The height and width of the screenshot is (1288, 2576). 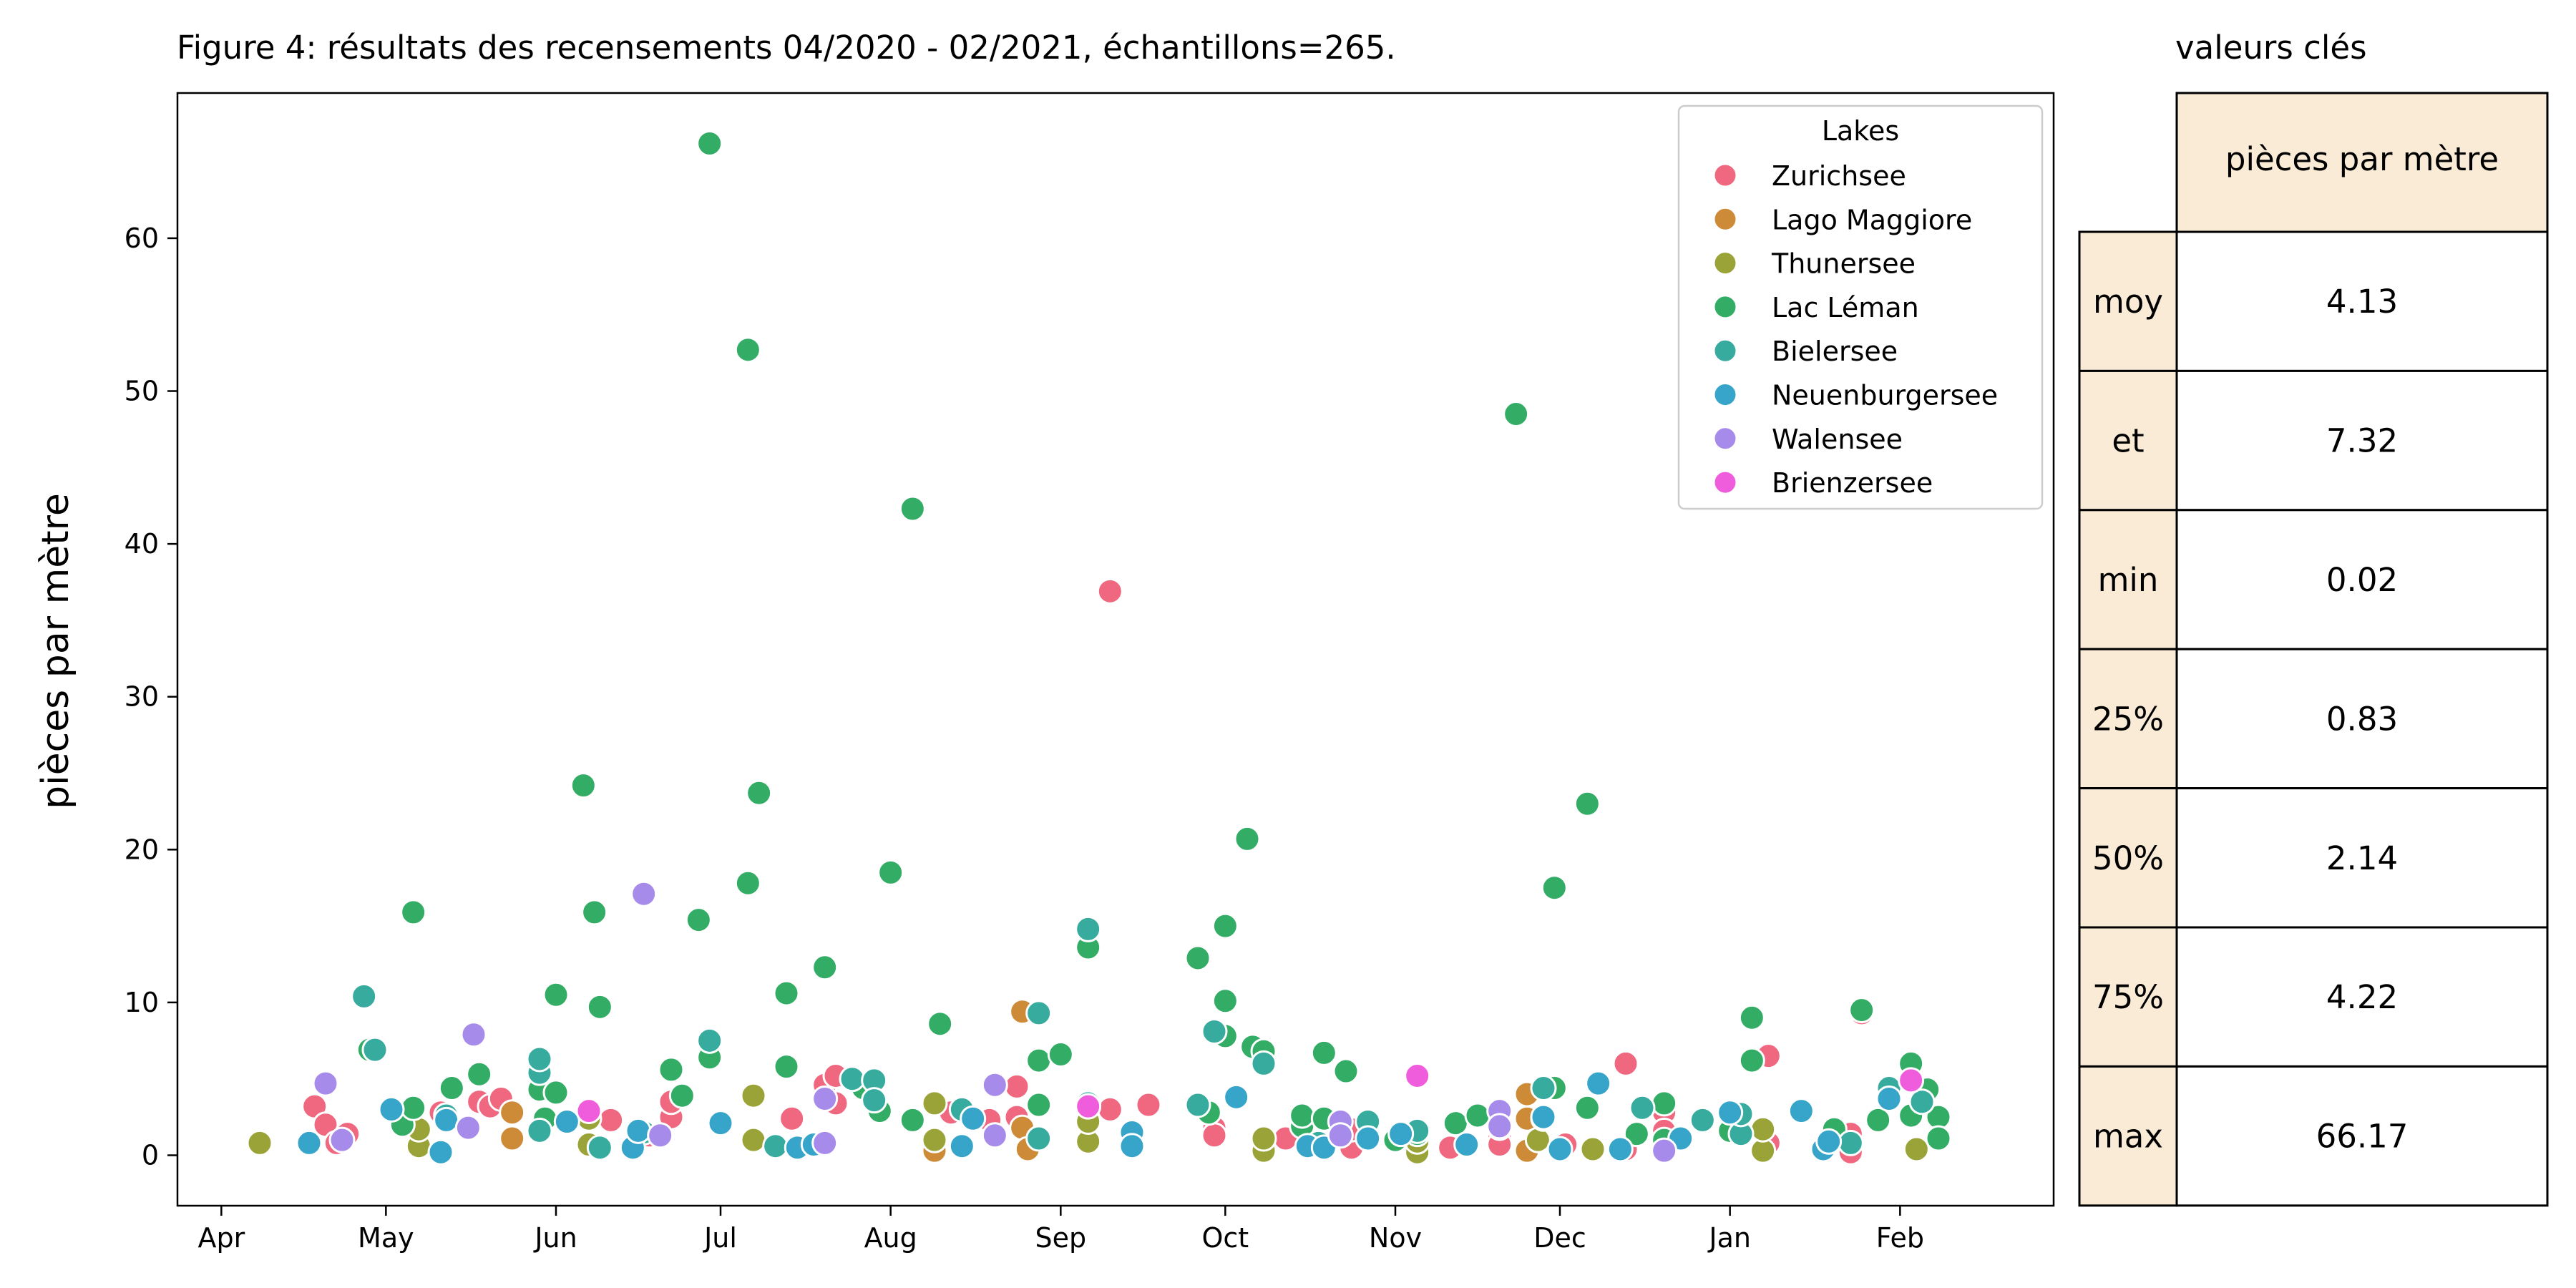 What do you see at coordinates (1559, 1238) in the screenshot?
I see `x-tick-label: Dec` at bounding box center [1559, 1238].